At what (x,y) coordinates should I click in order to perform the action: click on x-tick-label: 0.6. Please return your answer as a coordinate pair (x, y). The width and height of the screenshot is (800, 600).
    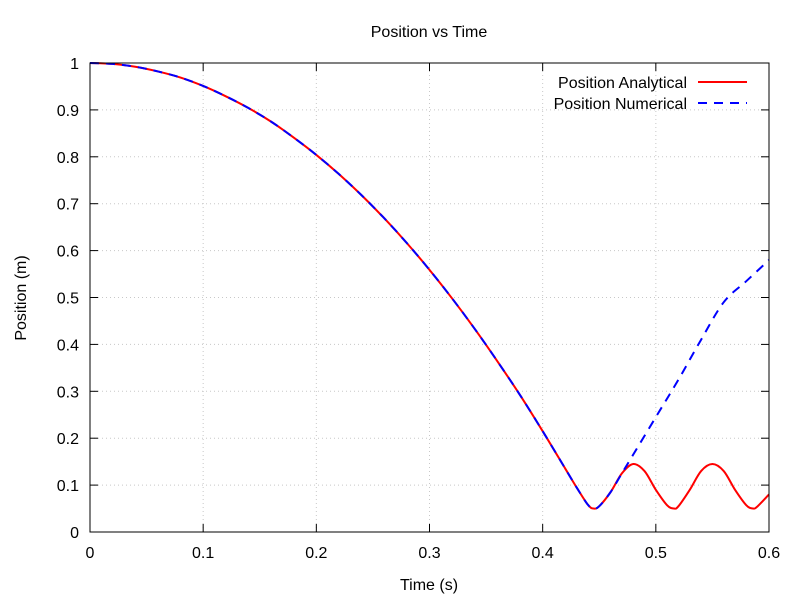
    Looking at the image, I should click on (769, 553).